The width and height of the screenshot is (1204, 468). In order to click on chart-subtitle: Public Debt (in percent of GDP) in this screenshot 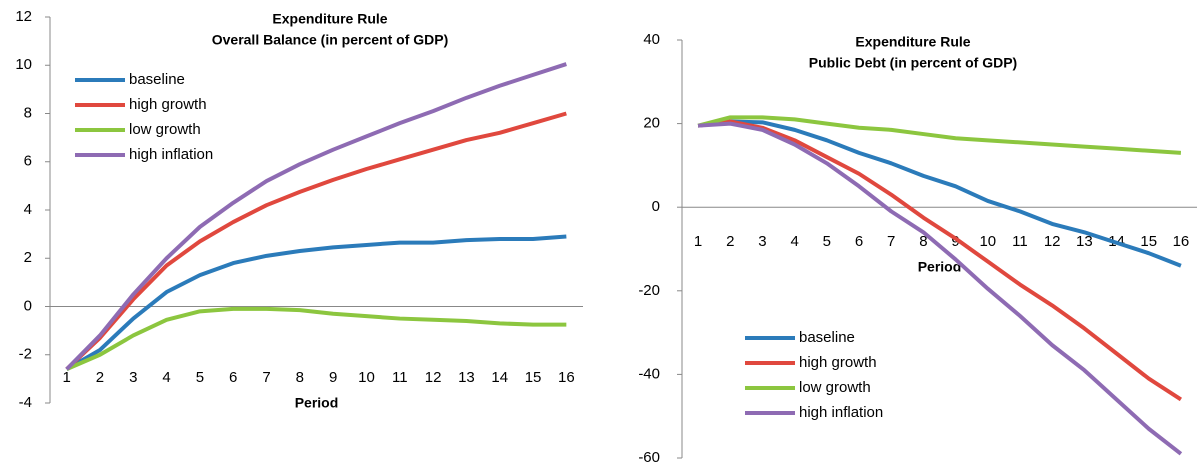, I will do `click(913, 63)`.